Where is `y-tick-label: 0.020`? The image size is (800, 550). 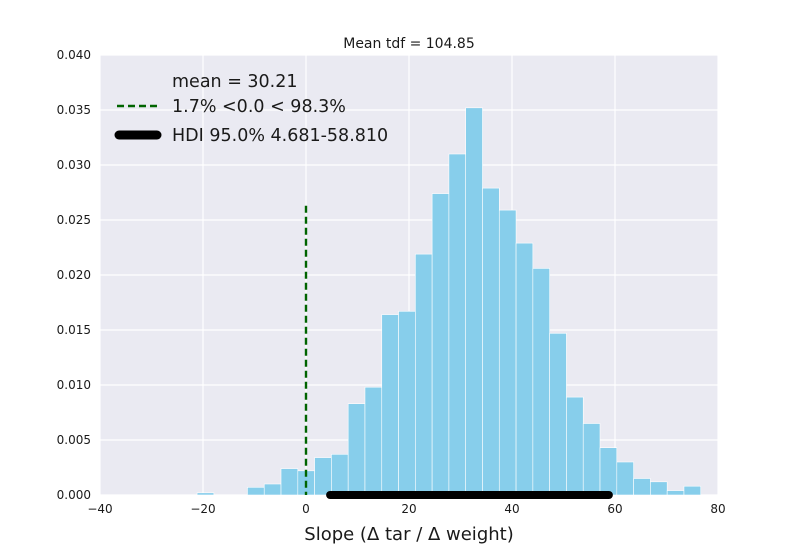
y-tick-label: 0.020 is located at coordinates (74, 275).